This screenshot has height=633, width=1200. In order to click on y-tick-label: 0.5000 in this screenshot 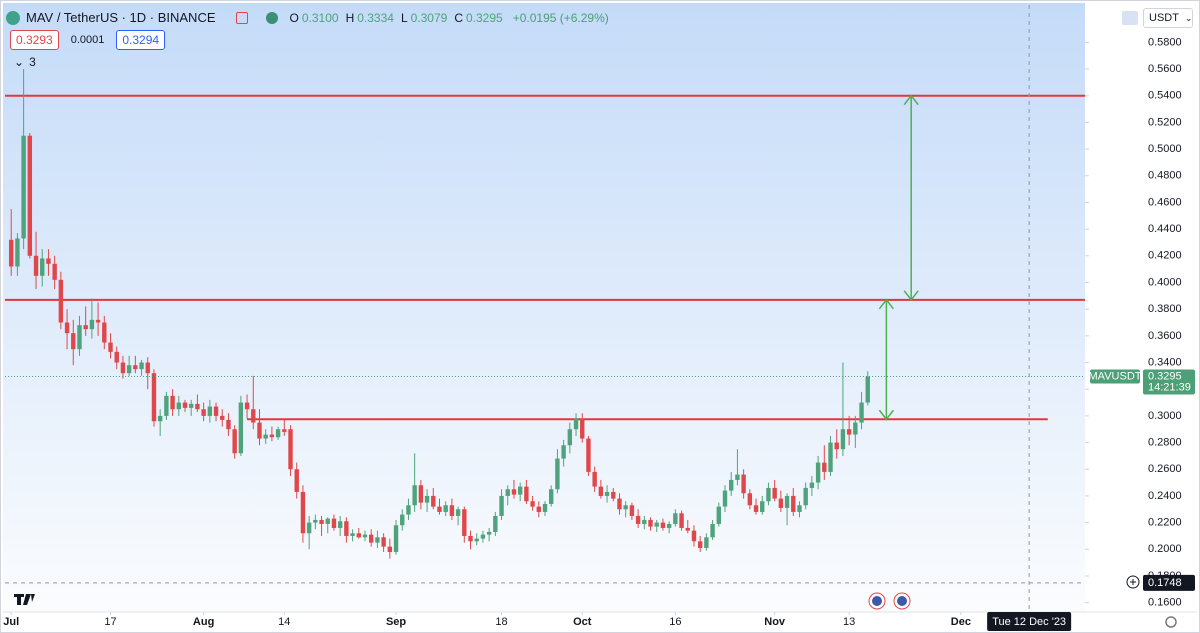, I will do `click(1165, 149)`.